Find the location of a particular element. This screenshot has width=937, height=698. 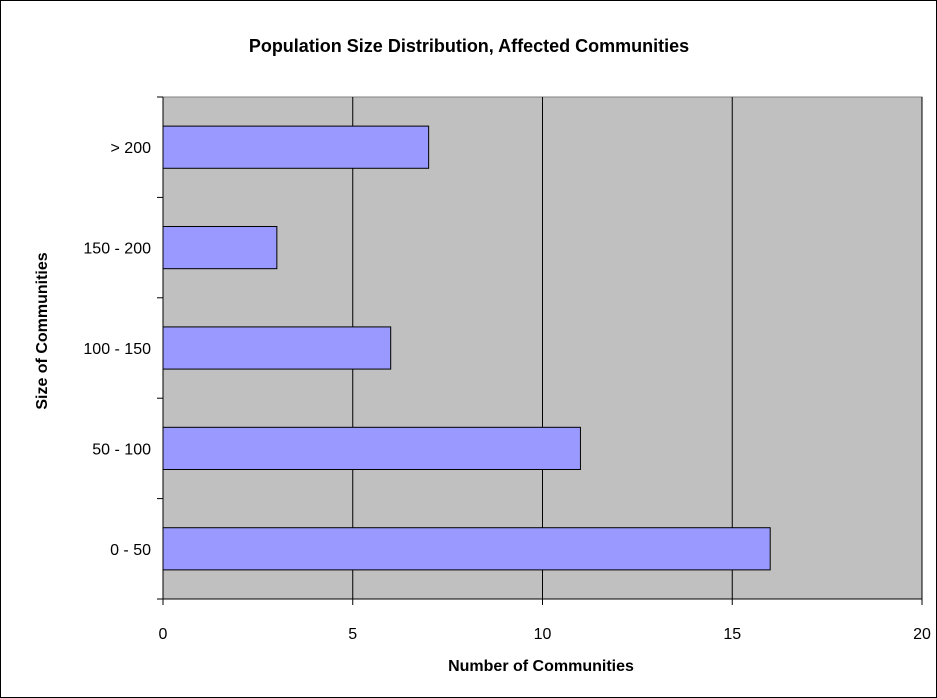

y-tick-label-1: 50 - 100 is located at coordinates (121, 449).